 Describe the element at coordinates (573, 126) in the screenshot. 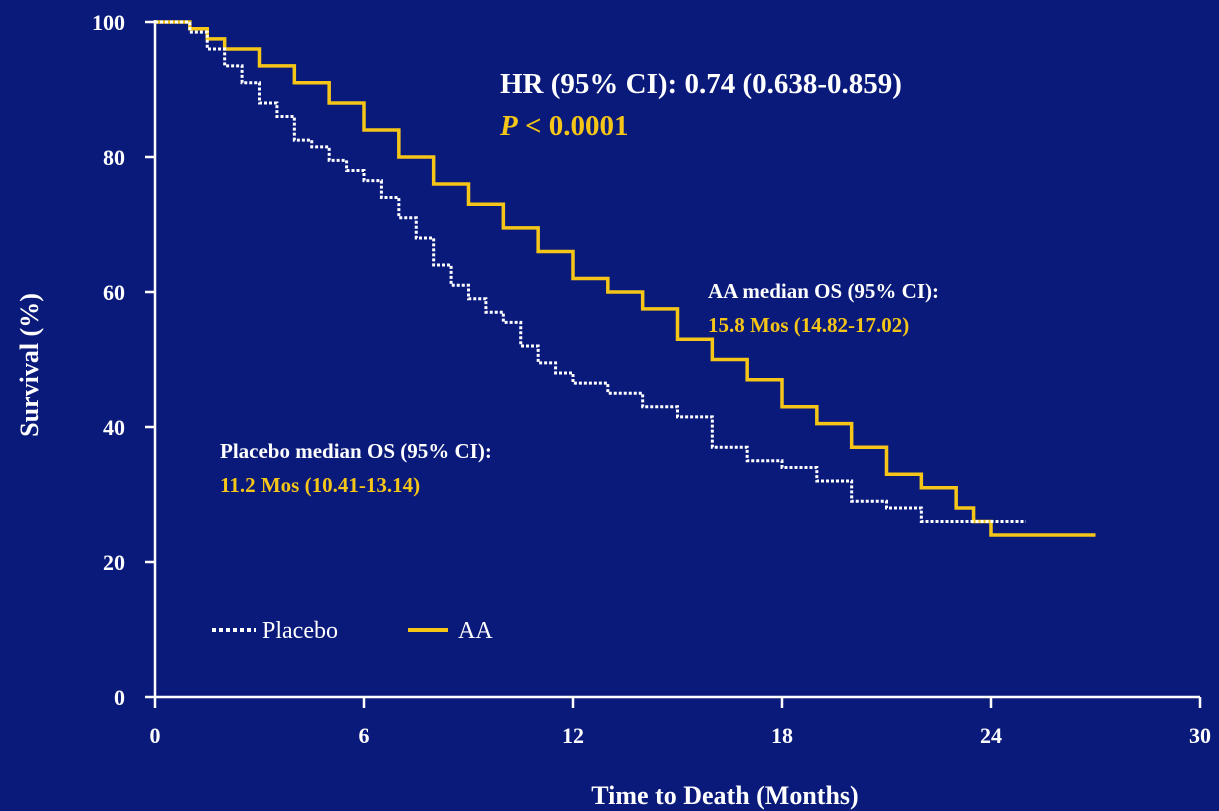

I see `p-rest: < 0.0001` at that location.